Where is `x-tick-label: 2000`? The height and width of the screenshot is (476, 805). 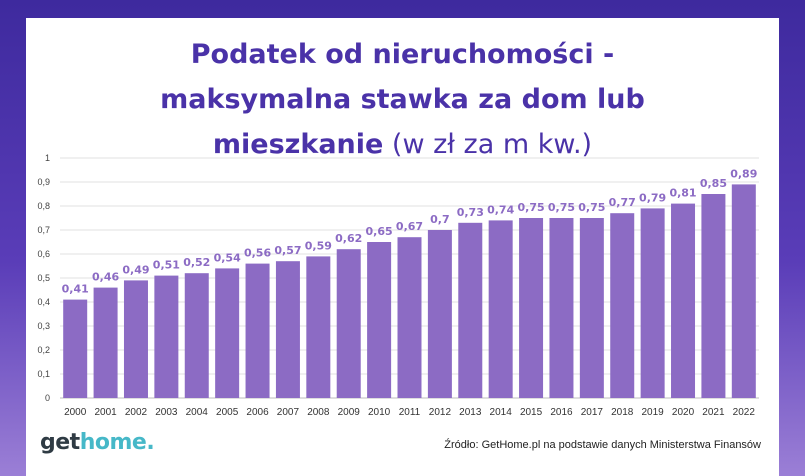
x-tick-label: 2000 is located at coordinates (75, 412).